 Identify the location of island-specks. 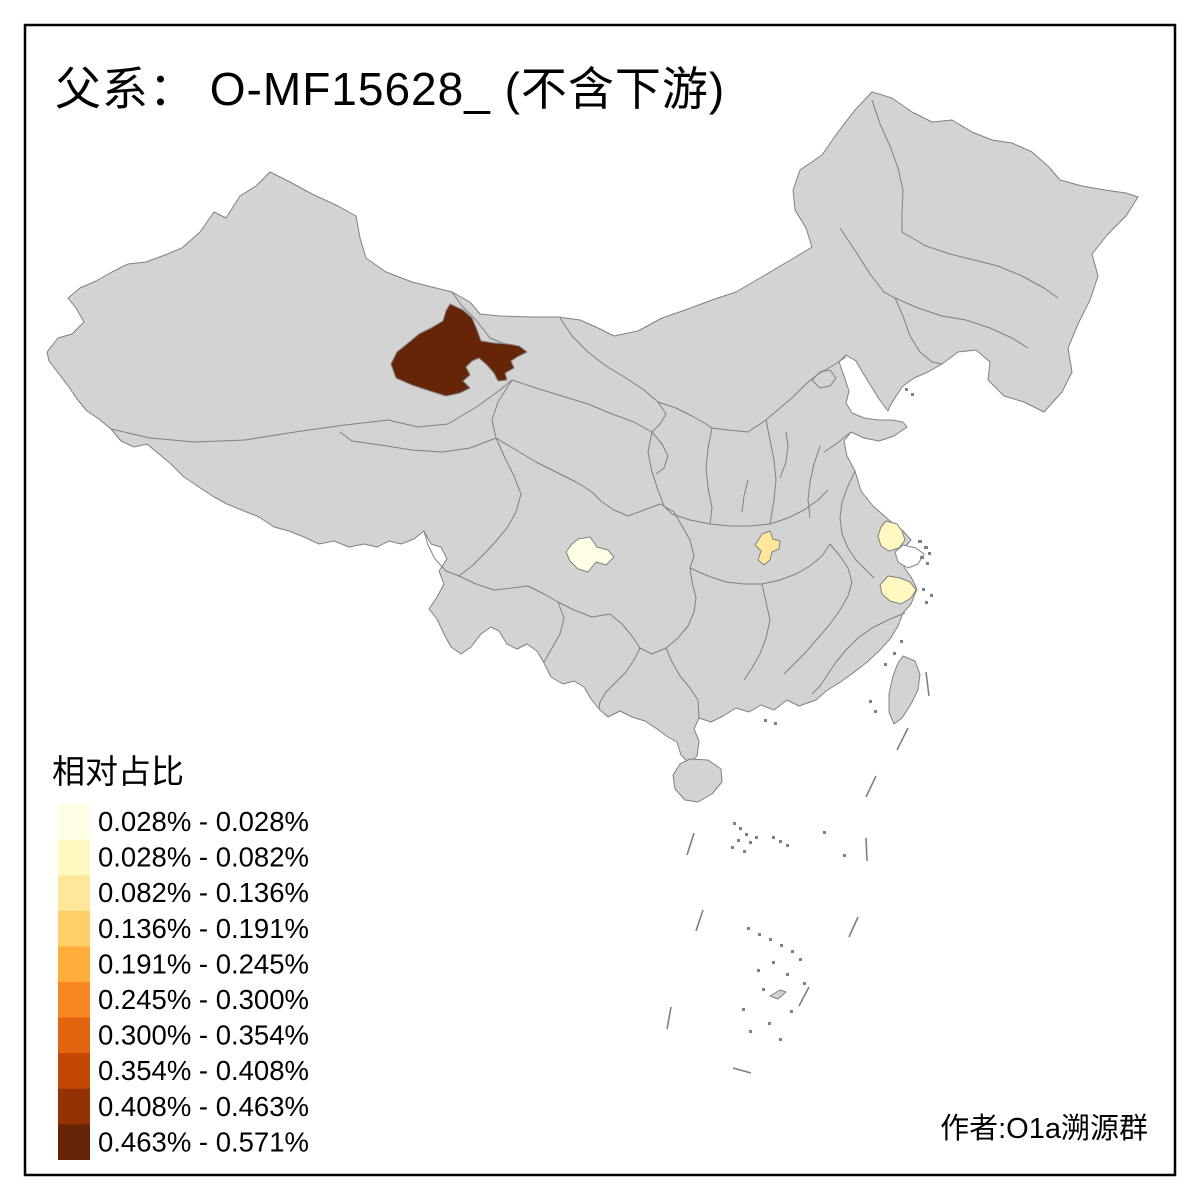
(832, 714).